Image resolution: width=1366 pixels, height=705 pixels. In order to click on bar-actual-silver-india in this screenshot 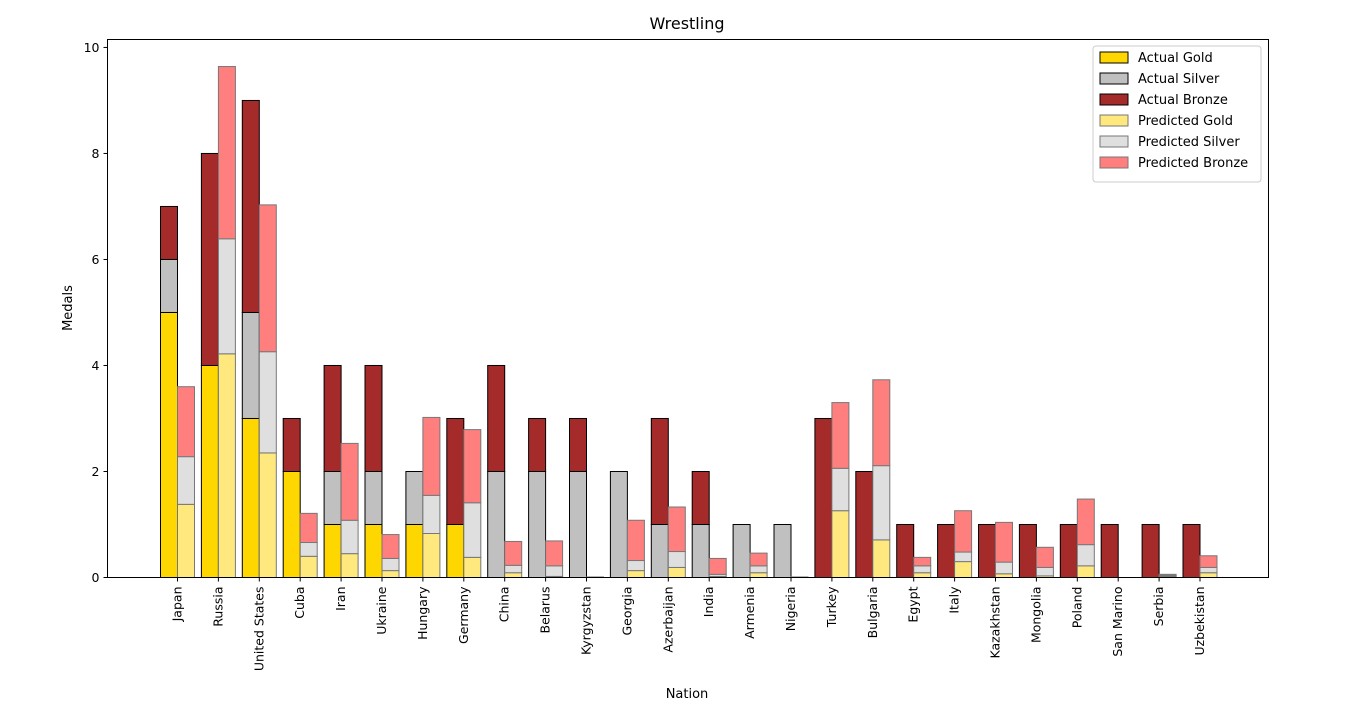, I will do `click(700, 550)`.